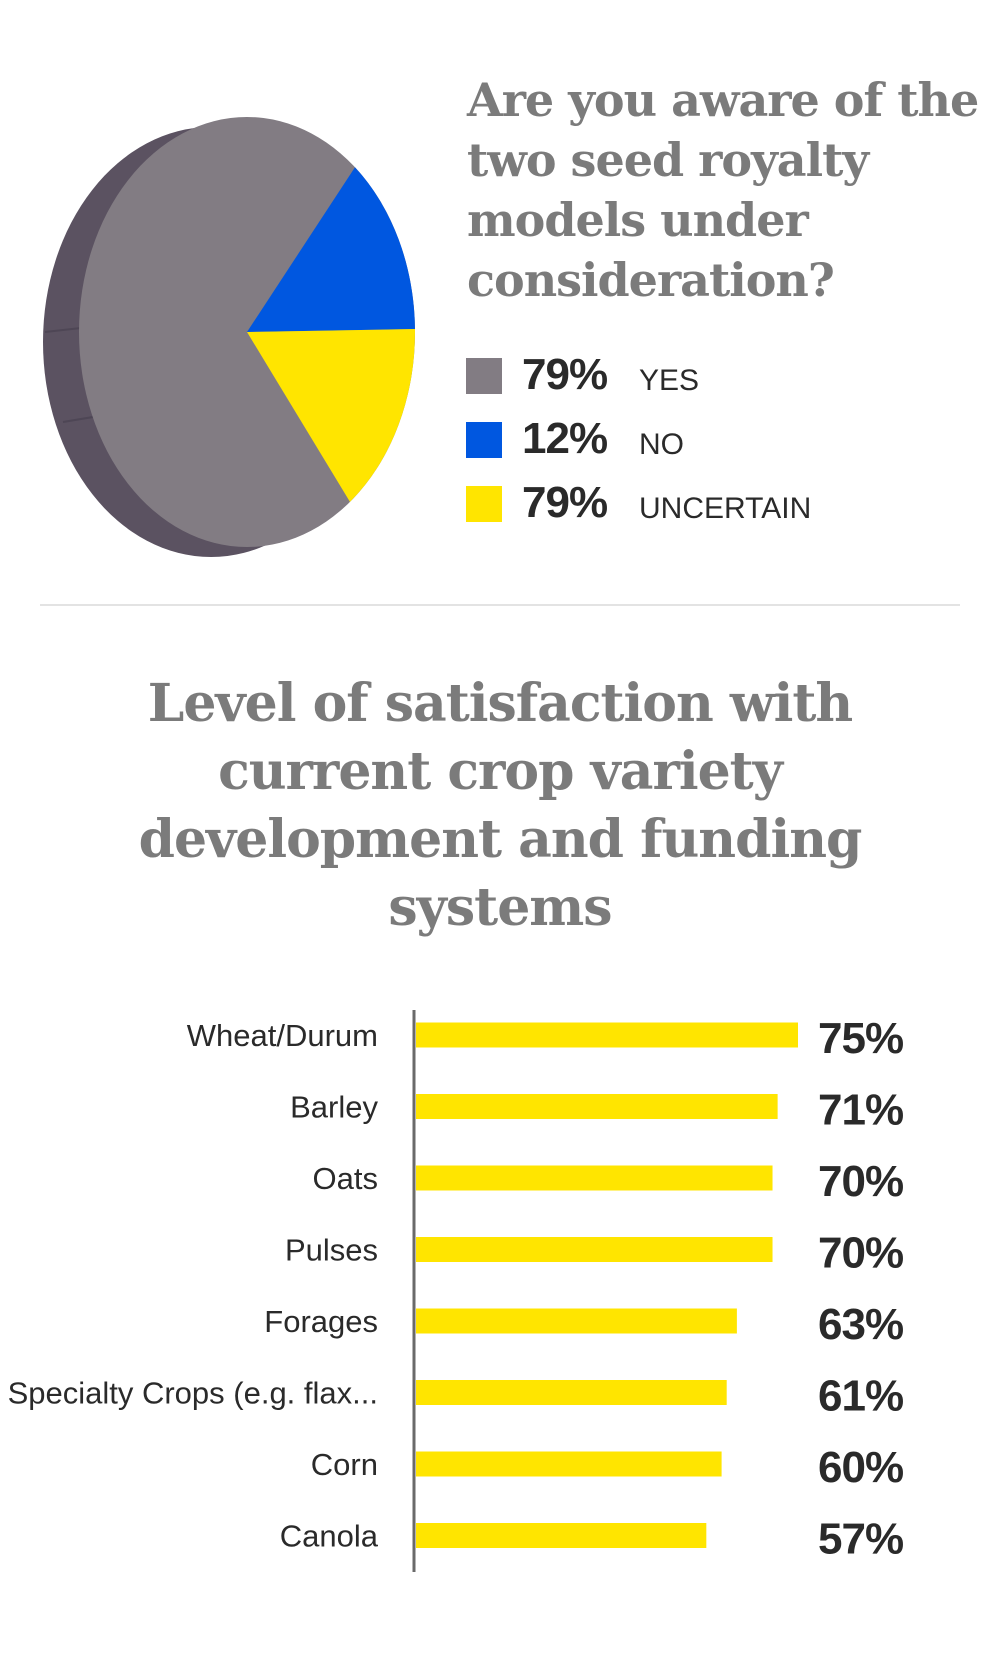 Image resolution: width=1000 pixels, height=1667 pixels. Describe the element at coordinates (63, 330) in the screenshot. I see `pie-depth-edge` at that location.